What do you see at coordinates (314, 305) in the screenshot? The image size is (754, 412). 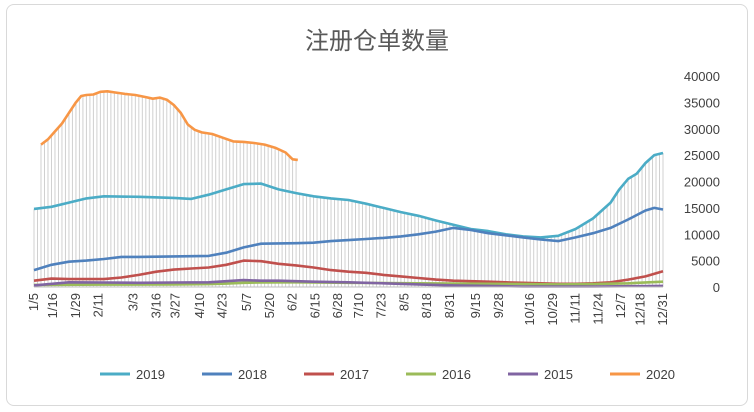 I see `x-tick-label: 6/15` at bounding box center [314, 305].